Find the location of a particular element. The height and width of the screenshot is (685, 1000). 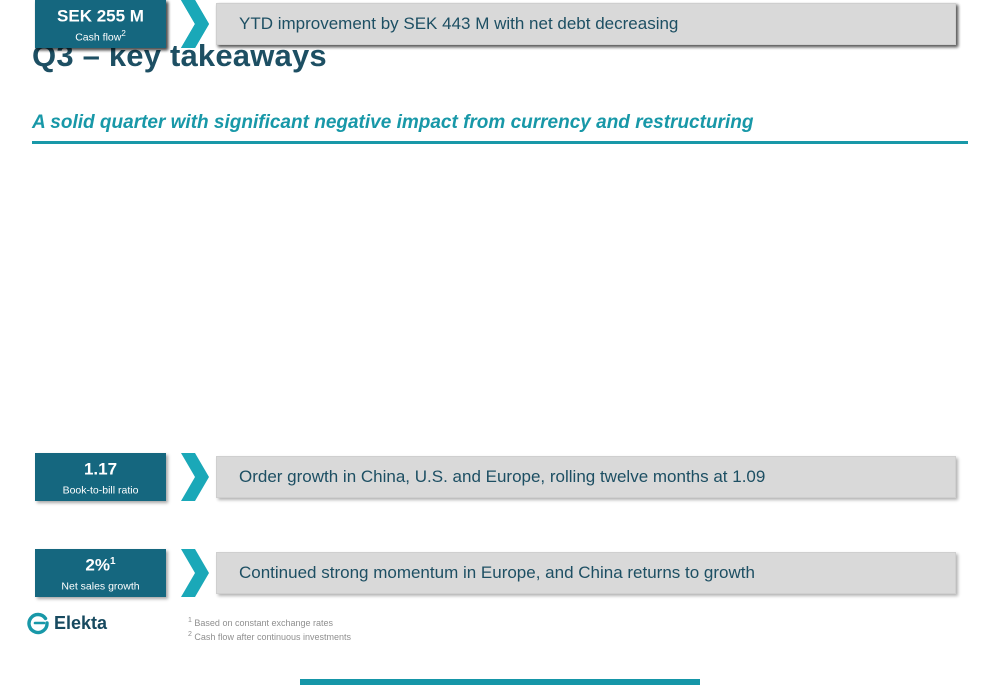

stat-box: 2%1 Net sales growth is located at coordinates (100, 573).